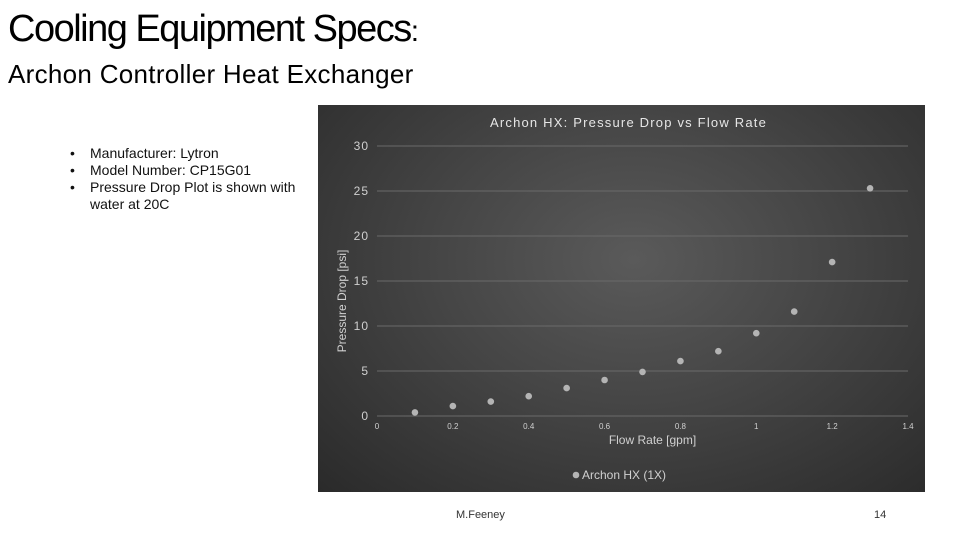 This screenshot has height=540, width=960. I want to click on bullet-manufacturer: Manufacturer: Lytron, so click(190, 153).